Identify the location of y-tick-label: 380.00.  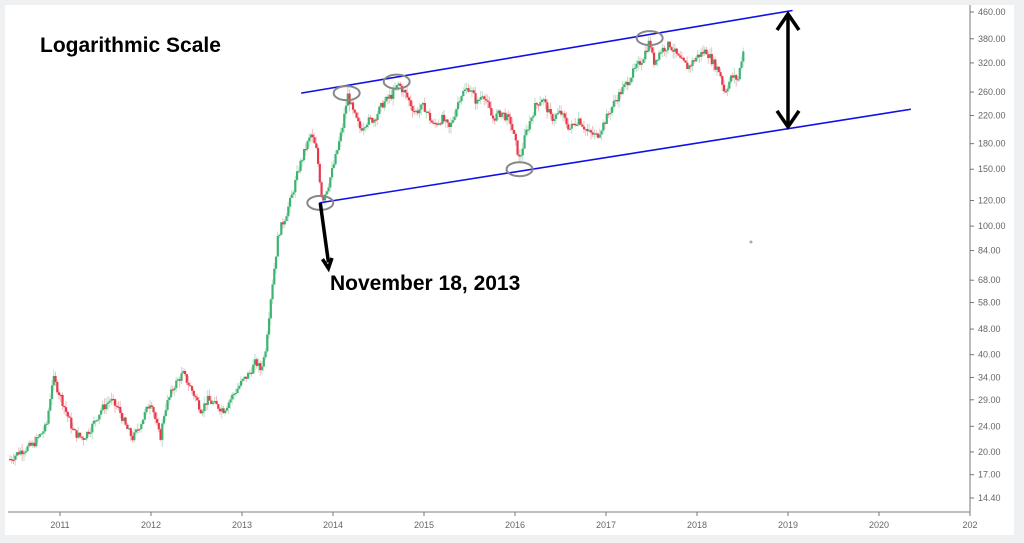
(992, 39).